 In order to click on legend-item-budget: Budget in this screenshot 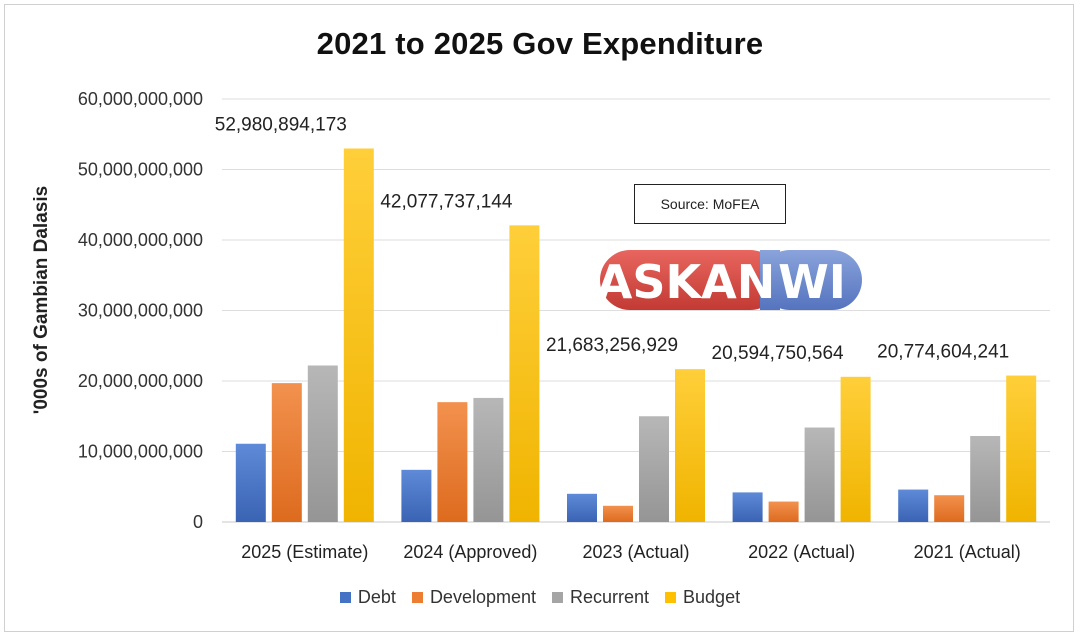, I will do `click(702, 597)`.